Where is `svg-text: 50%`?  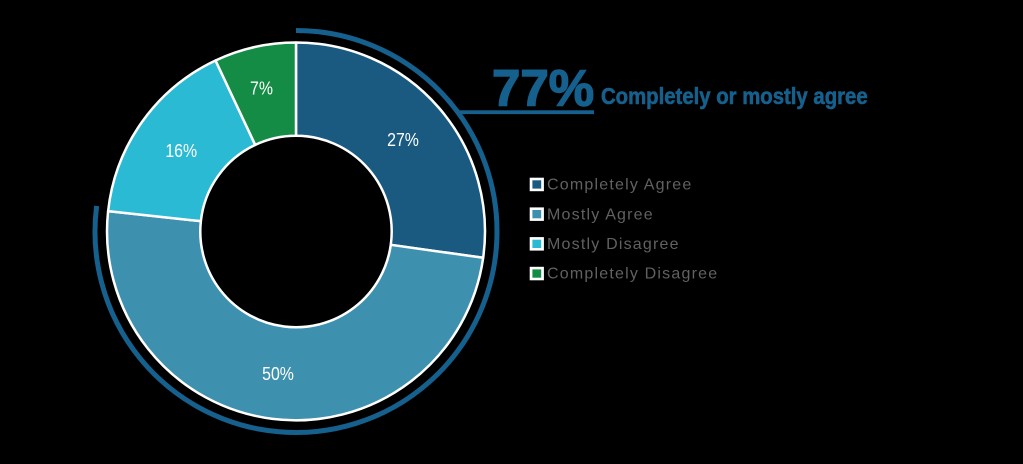
svg-text: 50% is located at coordinates (278, 374).